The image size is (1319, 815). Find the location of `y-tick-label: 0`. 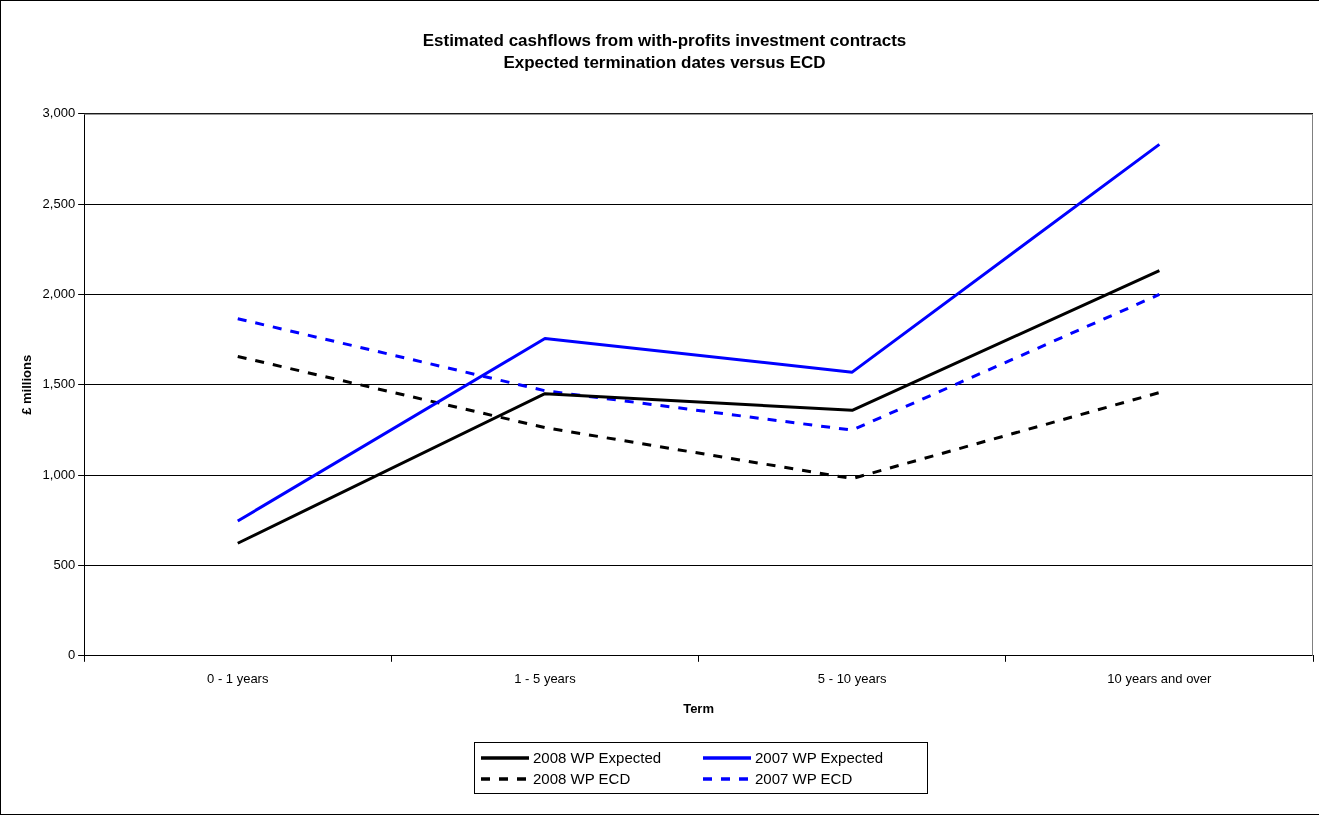

y-tick-label: 0 is located at coordinates (71, 655).